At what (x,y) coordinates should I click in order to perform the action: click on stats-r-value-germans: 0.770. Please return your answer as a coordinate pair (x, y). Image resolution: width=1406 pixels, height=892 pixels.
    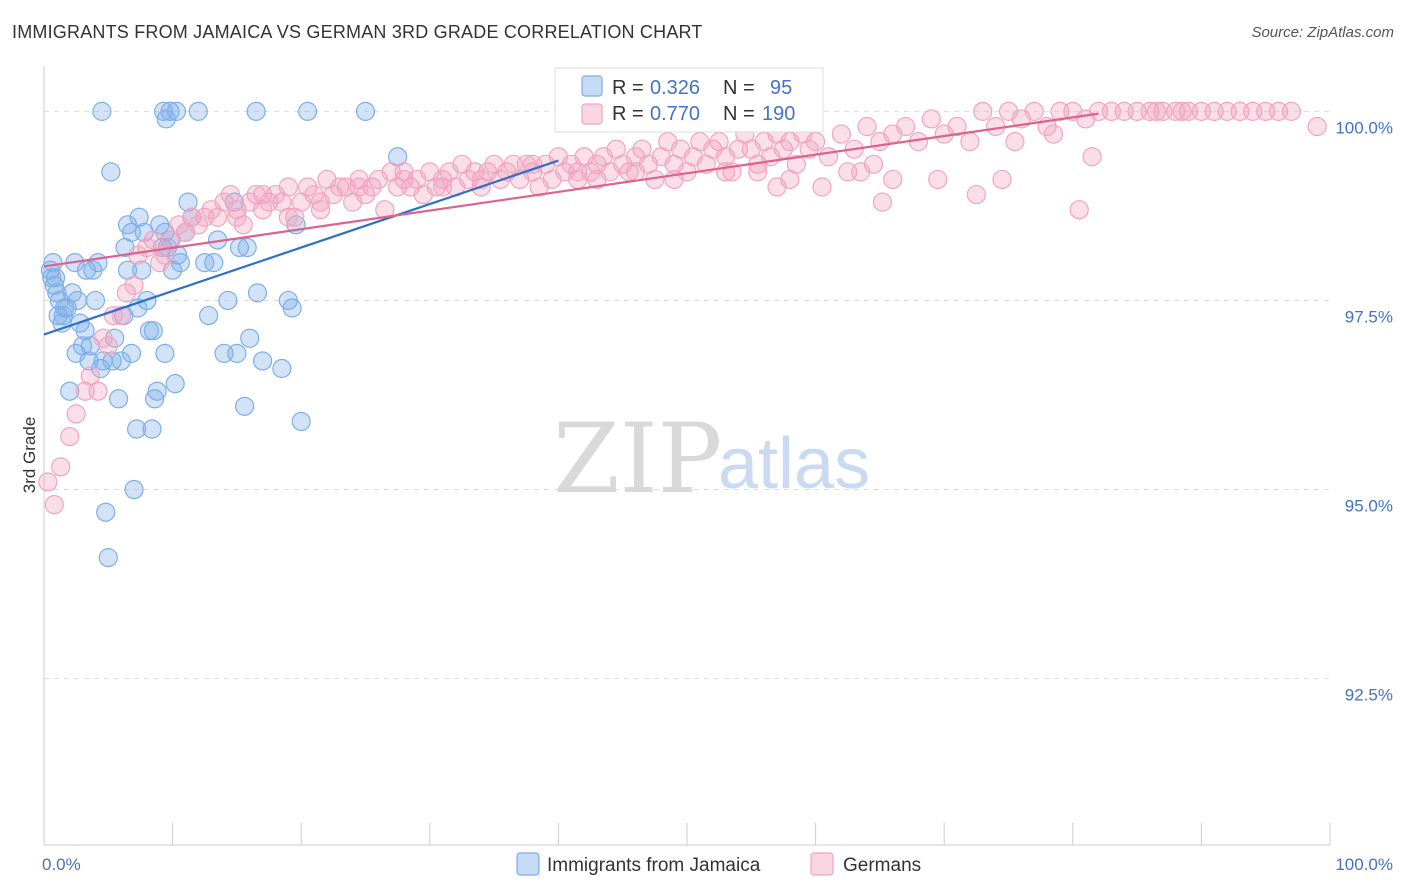
    Looking at the image, I should click on (675, 114).